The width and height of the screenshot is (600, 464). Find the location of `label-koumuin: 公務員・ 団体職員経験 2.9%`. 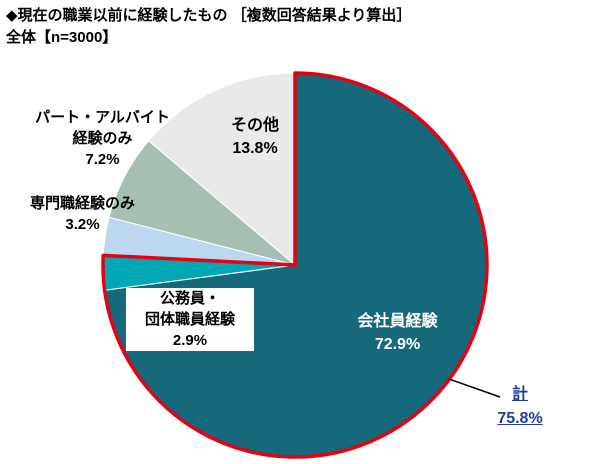

label-koumuin: 公務員・ 団体職員経験 2.9% is located at coordinates (190, 319).